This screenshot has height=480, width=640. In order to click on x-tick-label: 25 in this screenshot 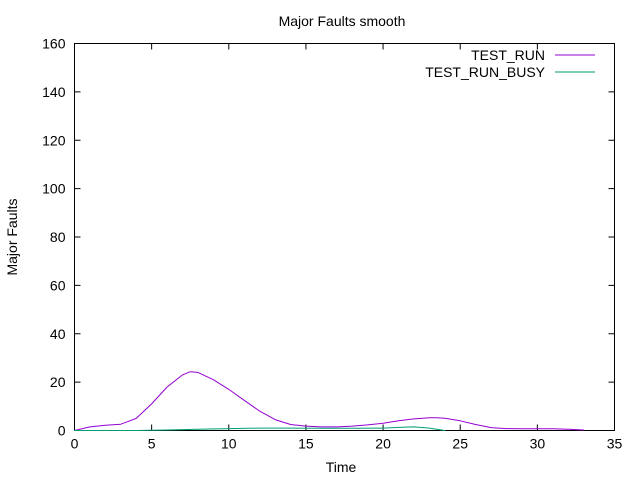, I will do `click(460, 444)`.